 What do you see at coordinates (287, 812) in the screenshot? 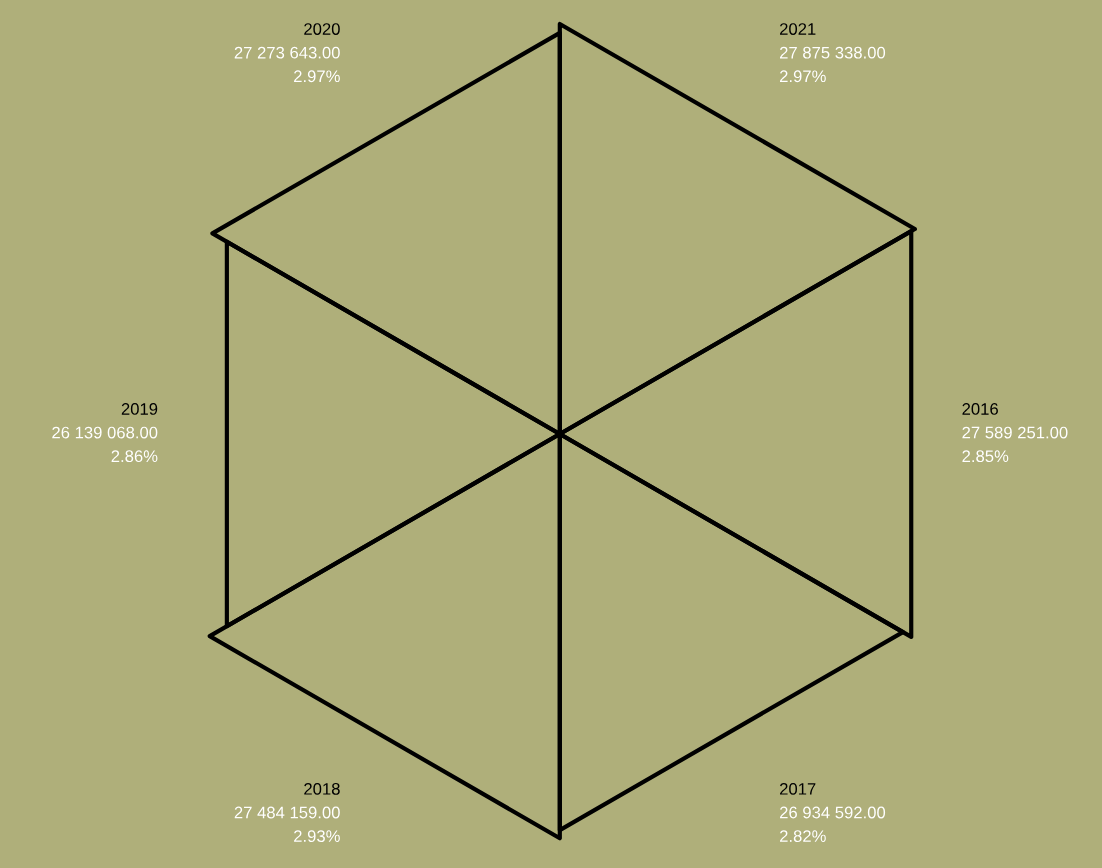
I see `data-label: 27 484 159.00` at bounding box center [287, 812].